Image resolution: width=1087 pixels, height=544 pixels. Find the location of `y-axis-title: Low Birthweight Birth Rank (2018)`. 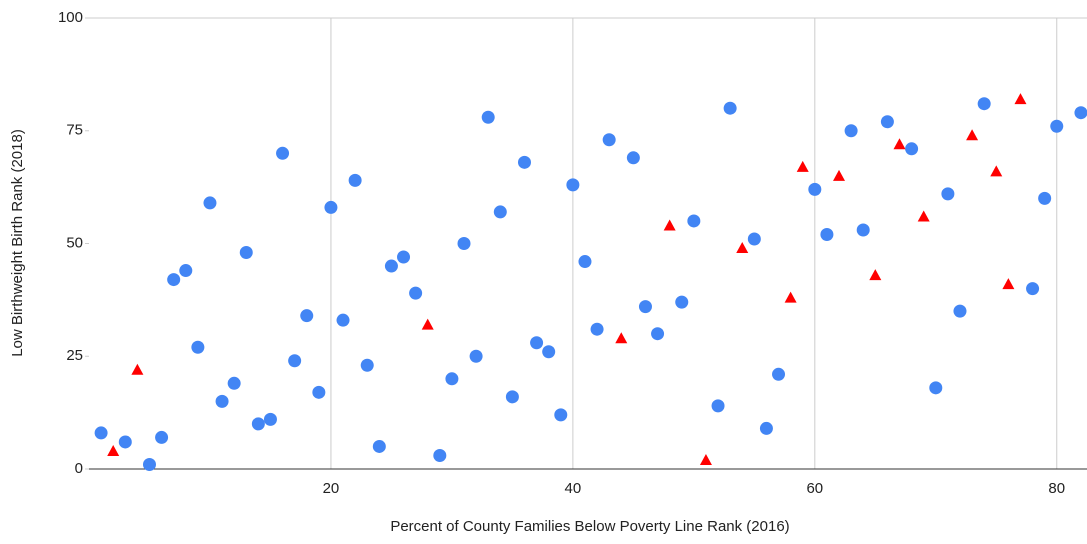

y-axis-title: Low Birthweight Birth Rank (2018) is located at coordinates (17, 243).